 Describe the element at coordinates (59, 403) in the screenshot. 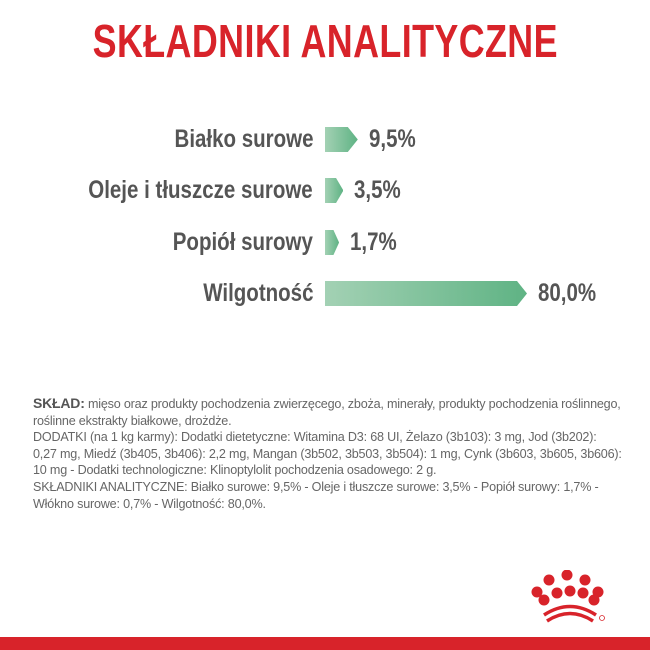

I see `sklad-label: SKŁAD:` at that location.